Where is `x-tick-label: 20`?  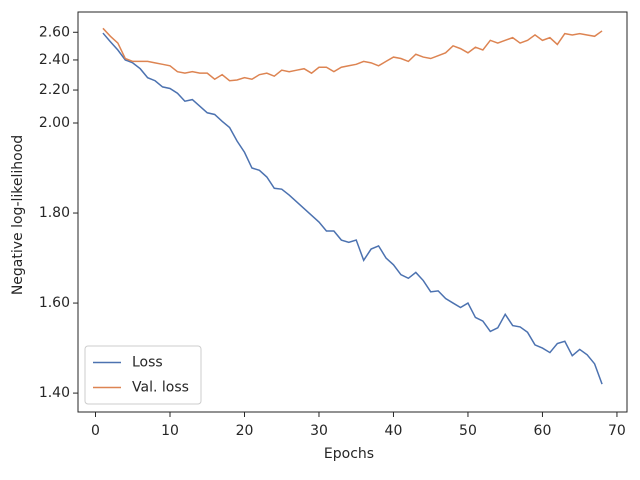
x-tick-label: 20 is located at coordinates (245, 431).